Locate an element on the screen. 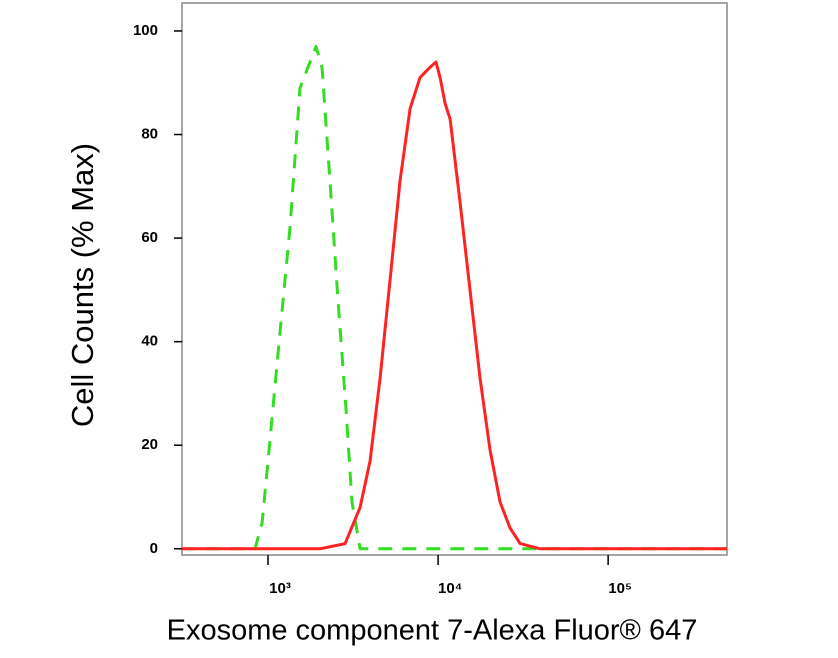 This screenshot has height=658, width=838. y-tick-label: 20 is located at coordinates (149, 444).